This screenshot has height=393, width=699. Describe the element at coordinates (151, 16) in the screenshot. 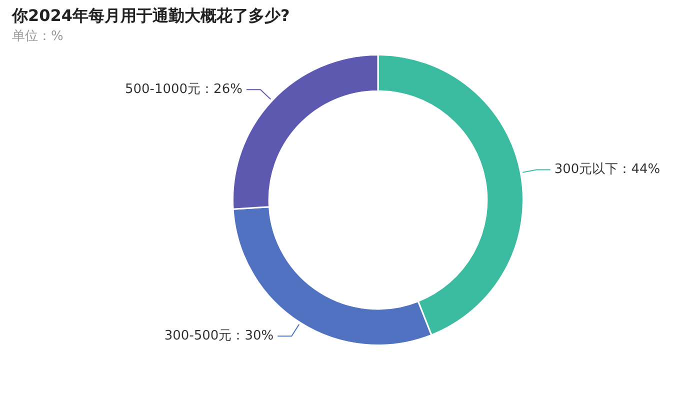

I see `chart-title: 你2024年每月用于通勤大概花了多少?` at that location.